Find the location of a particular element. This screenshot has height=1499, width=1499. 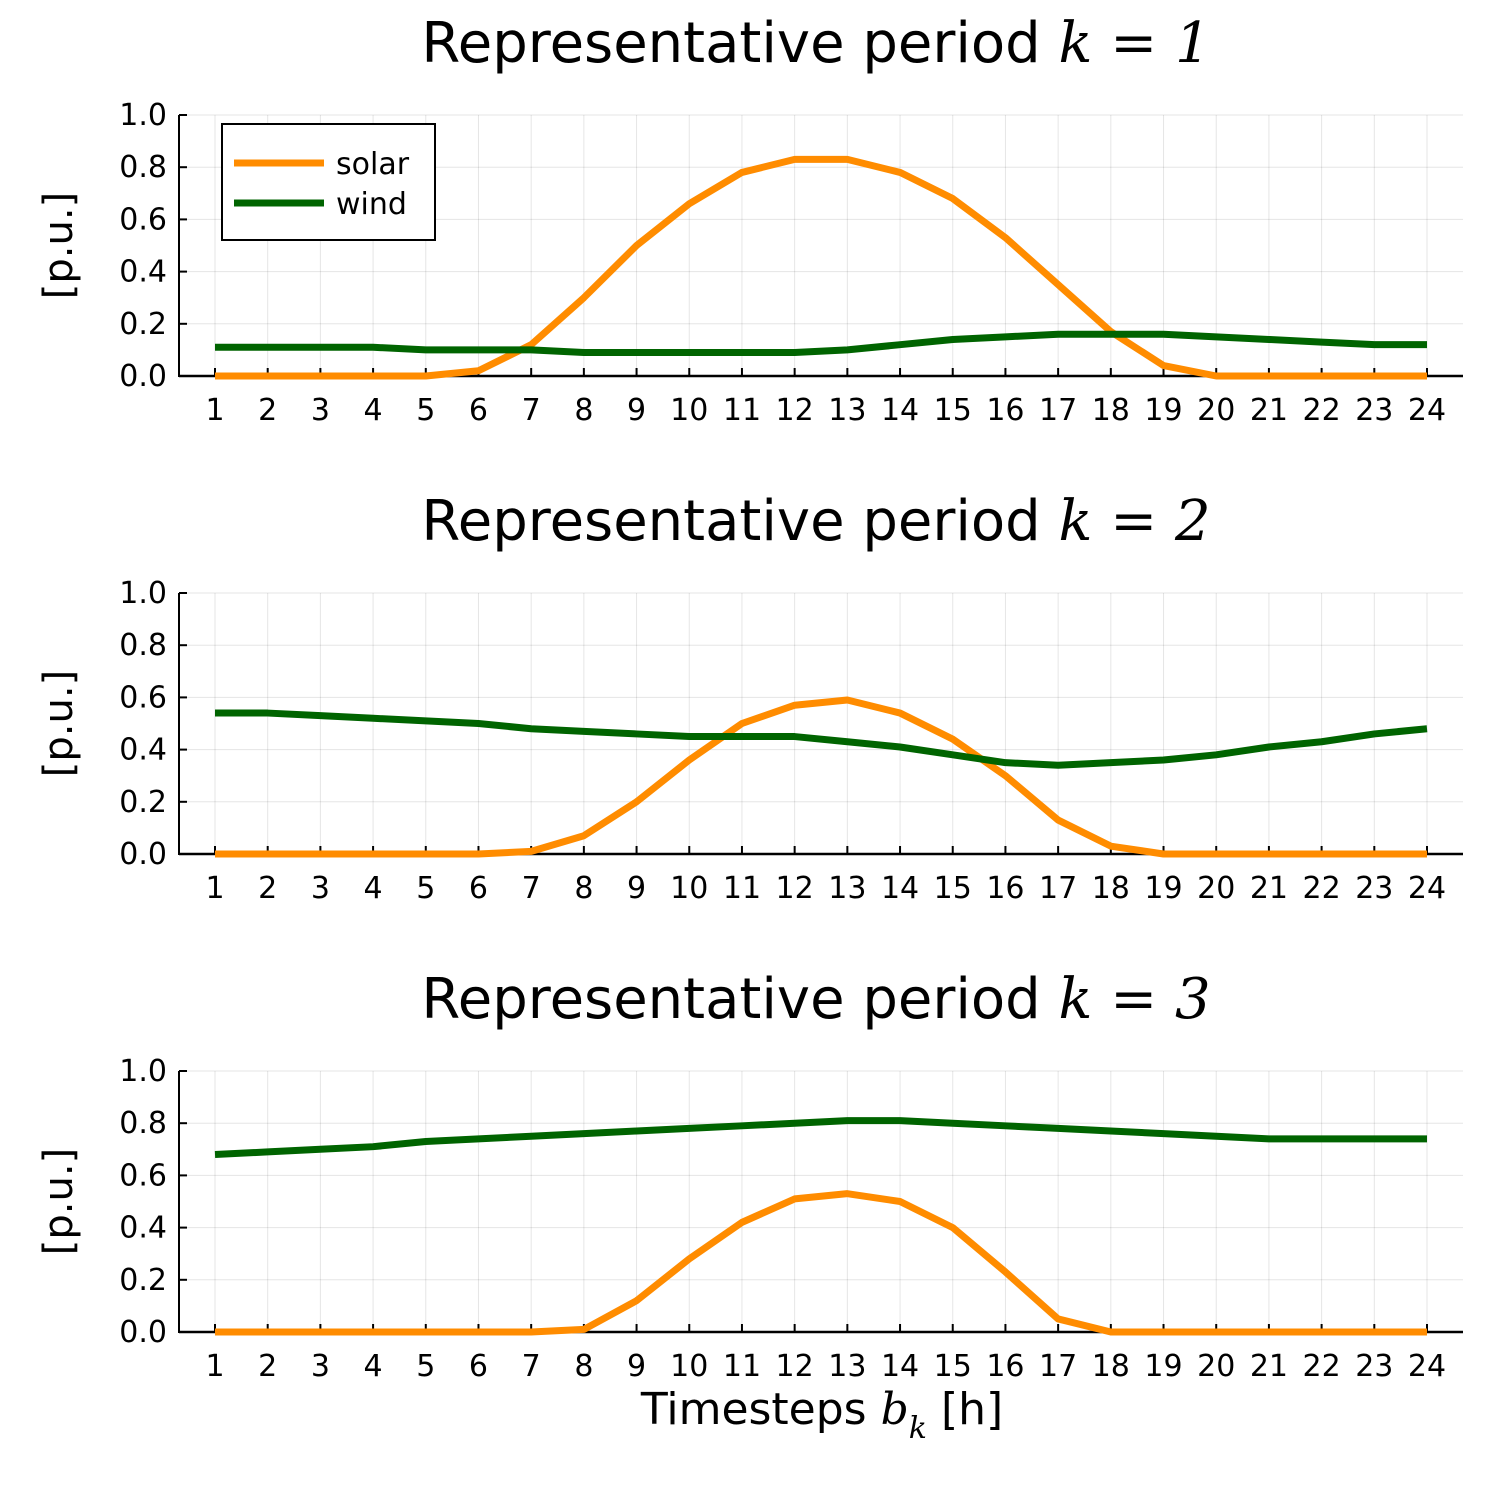

x-axis-label-sub: k is located at coordinates (918, 1428).